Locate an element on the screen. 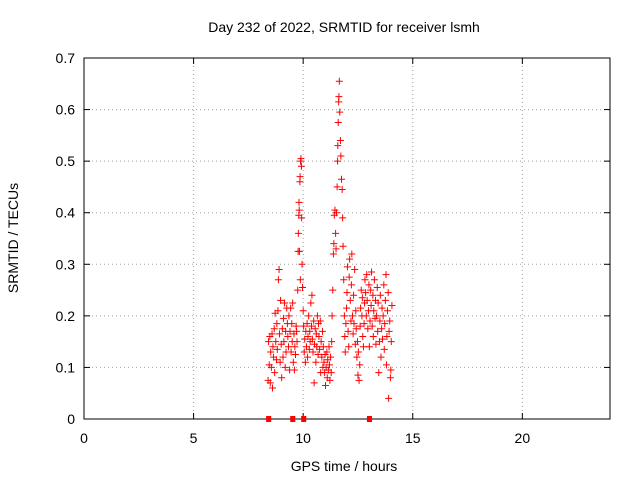 This screenshot has width=640, height=480. y-tick-labels: 0 0.1 0.2 0.3 0.4 0.5 0.6 0.7 is located at coordinates (66, 238).